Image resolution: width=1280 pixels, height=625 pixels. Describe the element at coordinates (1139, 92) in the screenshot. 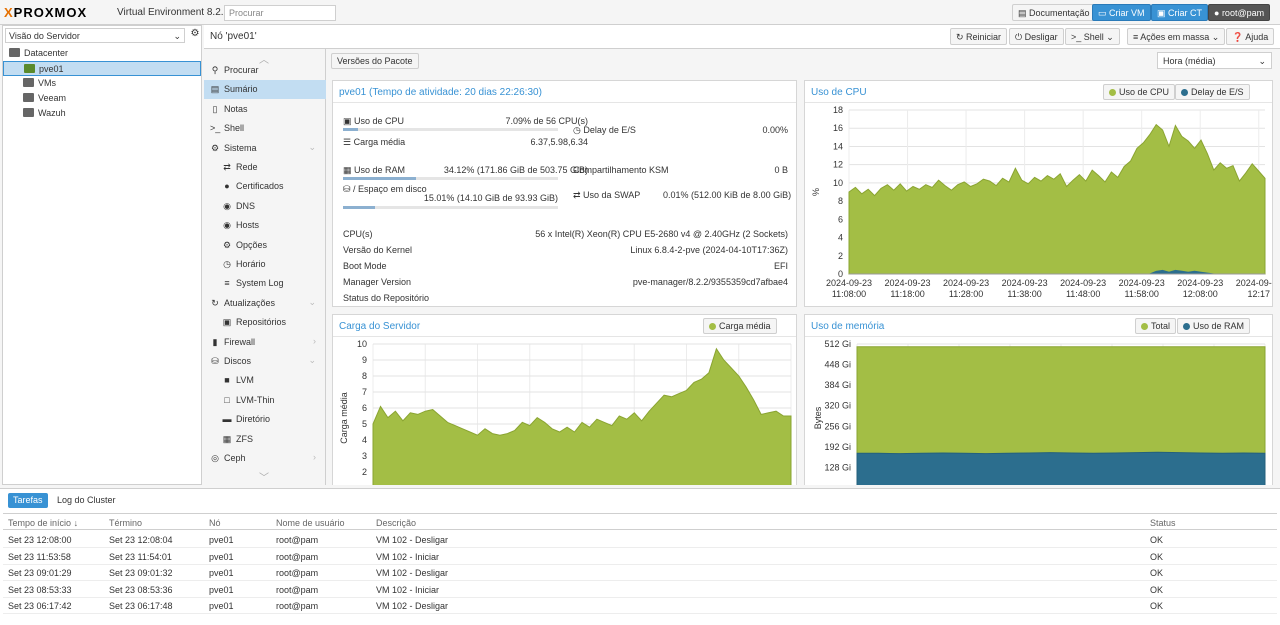

I see `legend-cpu-usage: Uso de CPU` at that location.